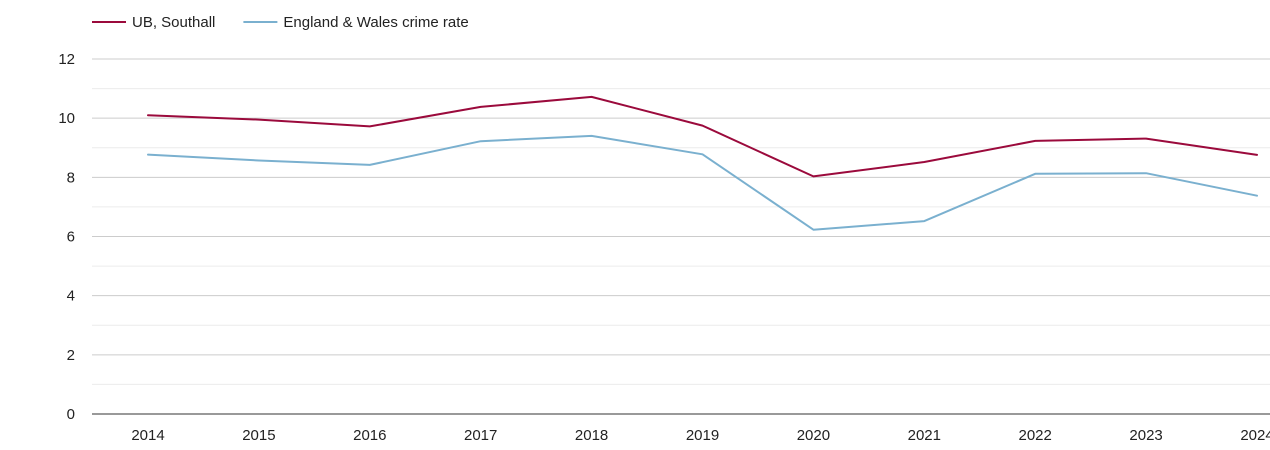 Image resolution: width=1270 pixels, height=450 pixels. Describe the element at coordinates (369, 435) in the screenshot. I see `x-tick-label: 2016` at that location.